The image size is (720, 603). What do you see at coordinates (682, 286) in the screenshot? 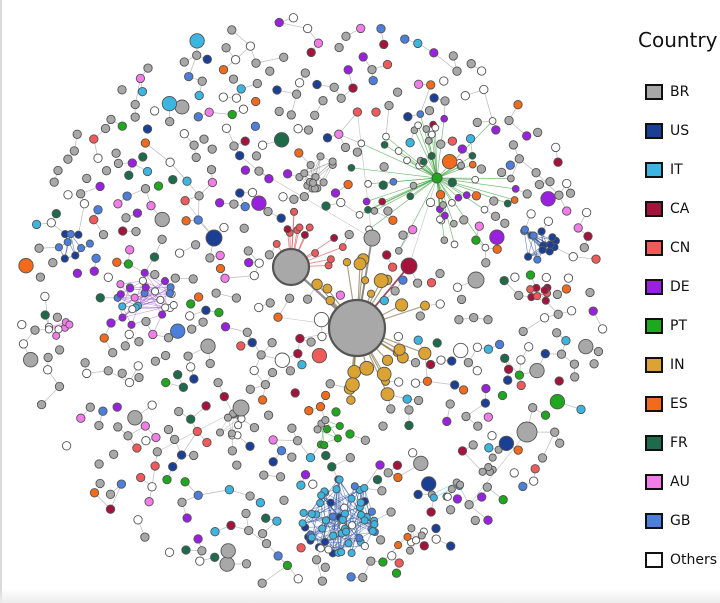
I see `legend-item-de: DE` at bounding box center [682, 286].